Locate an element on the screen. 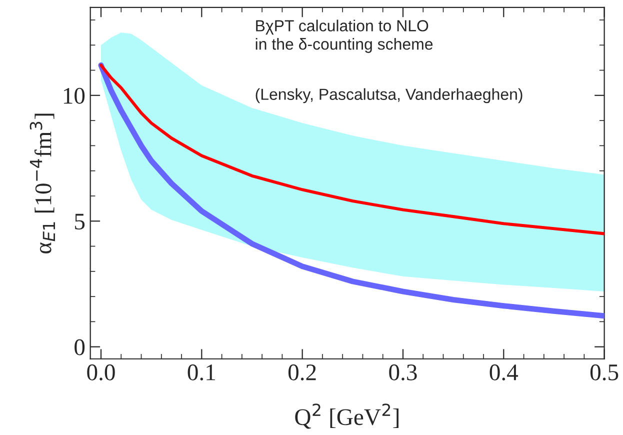 Image resolution: width=623 pixels, height=435 pixels. x-tick-label: 0.1 is located at coordinates (202, 372).